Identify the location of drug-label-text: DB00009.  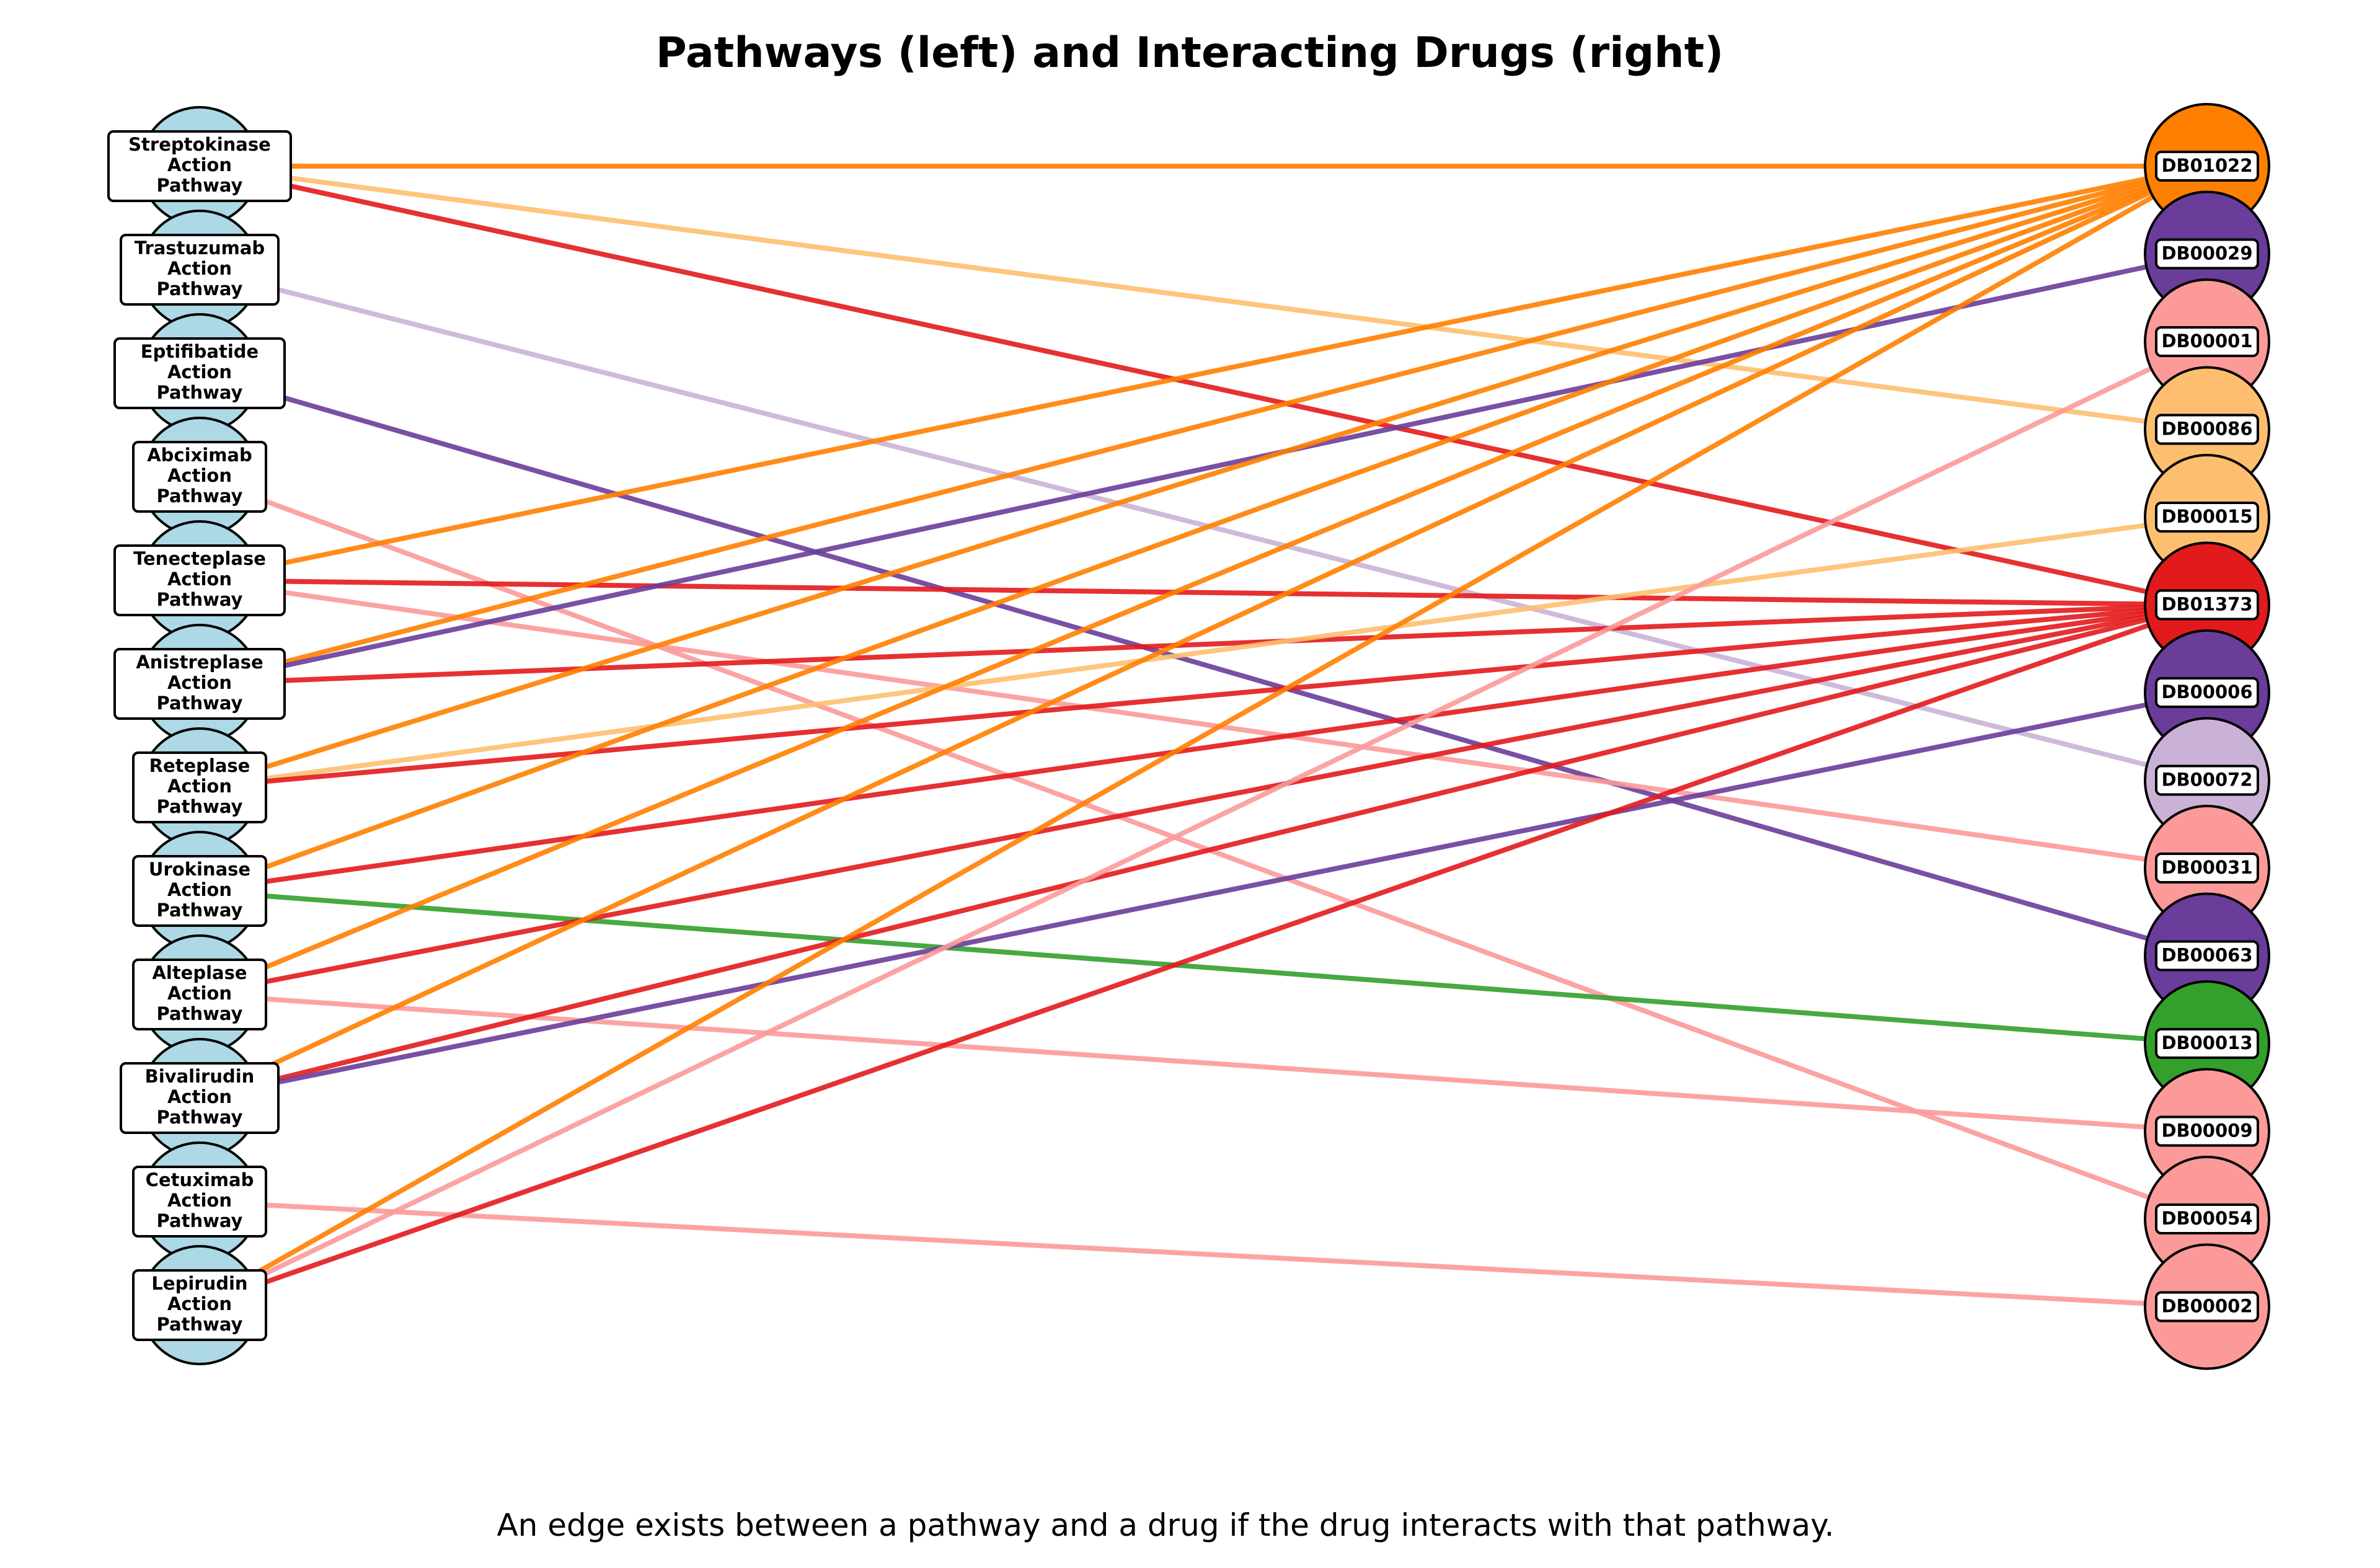
(2207, 1130).